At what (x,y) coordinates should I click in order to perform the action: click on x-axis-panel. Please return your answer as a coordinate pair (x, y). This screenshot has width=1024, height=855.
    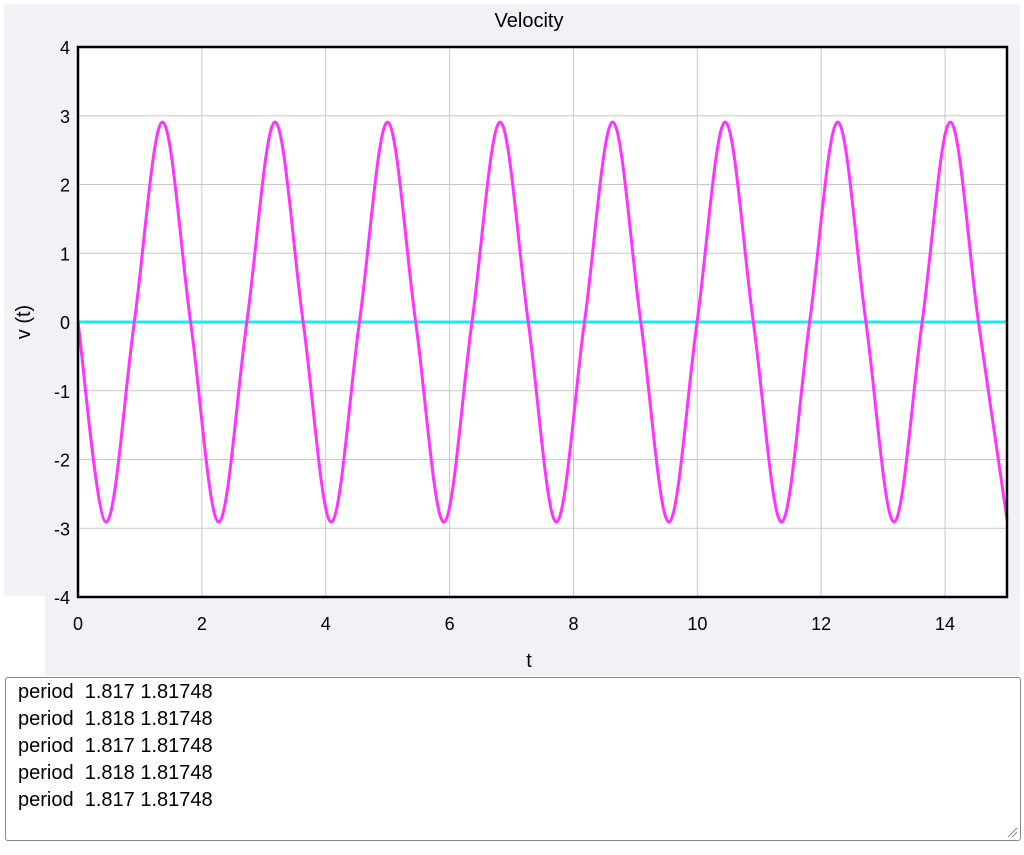
    Looking at the image, I should click on (532, 636).